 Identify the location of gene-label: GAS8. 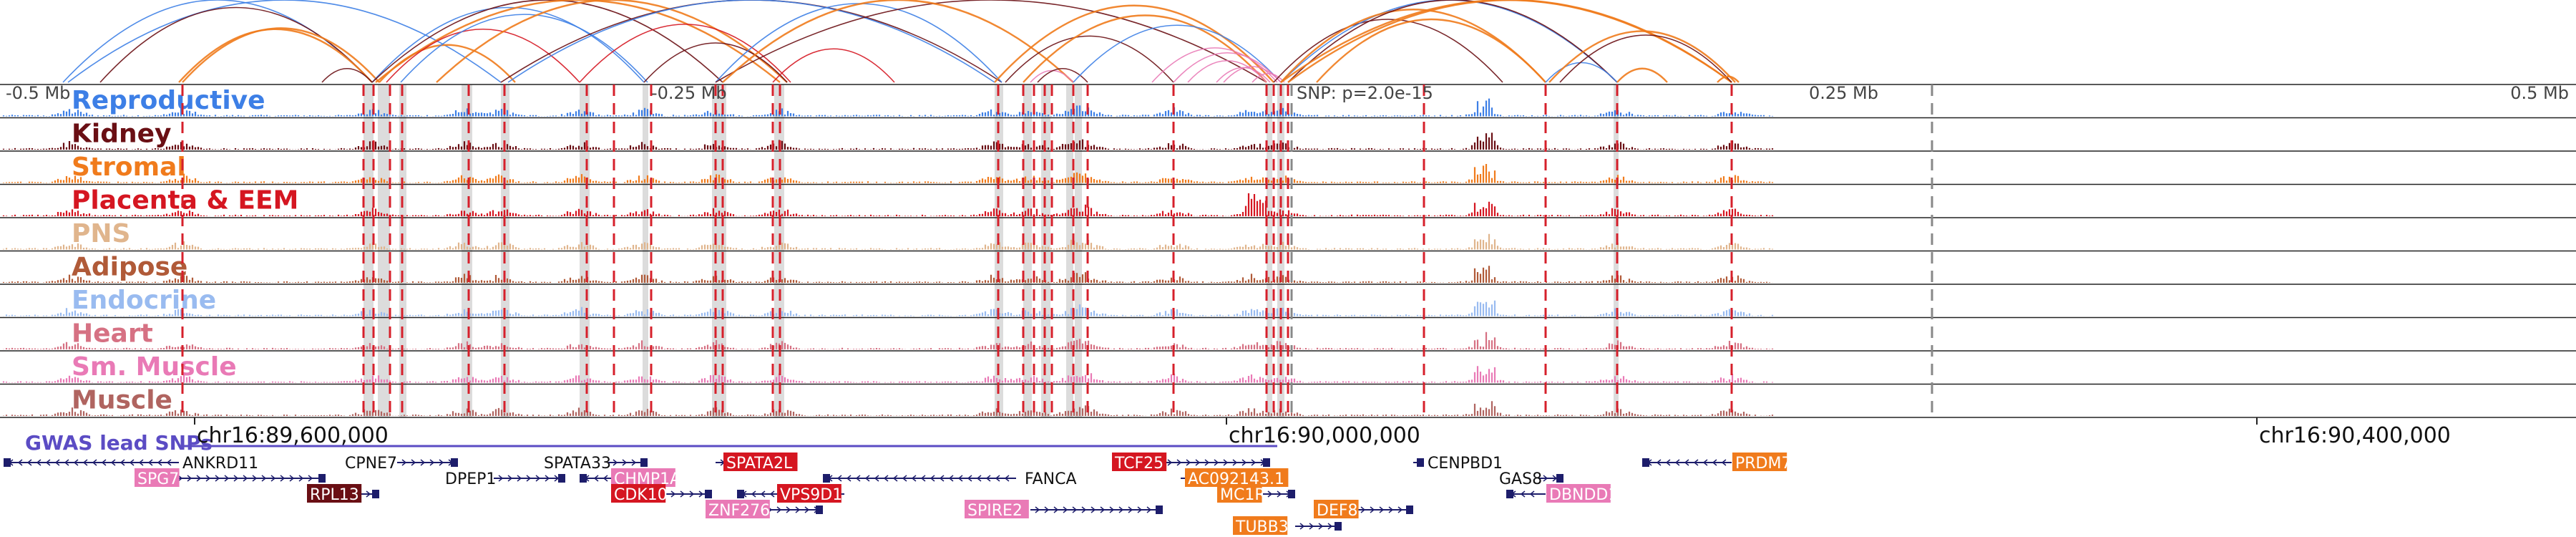
(1520, 479).